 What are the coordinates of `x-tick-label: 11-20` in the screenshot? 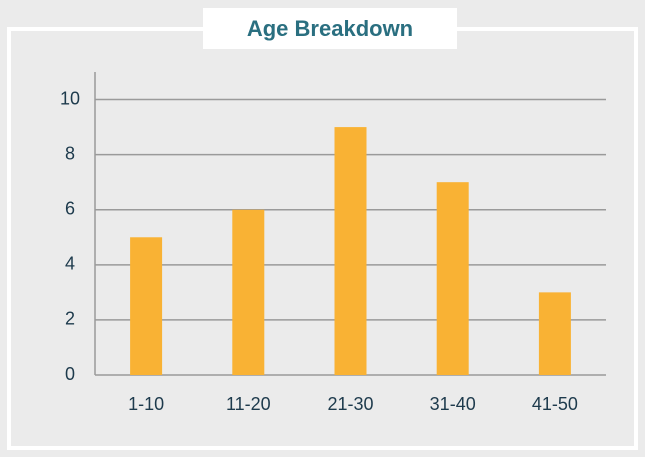 It's located at (248, 404).